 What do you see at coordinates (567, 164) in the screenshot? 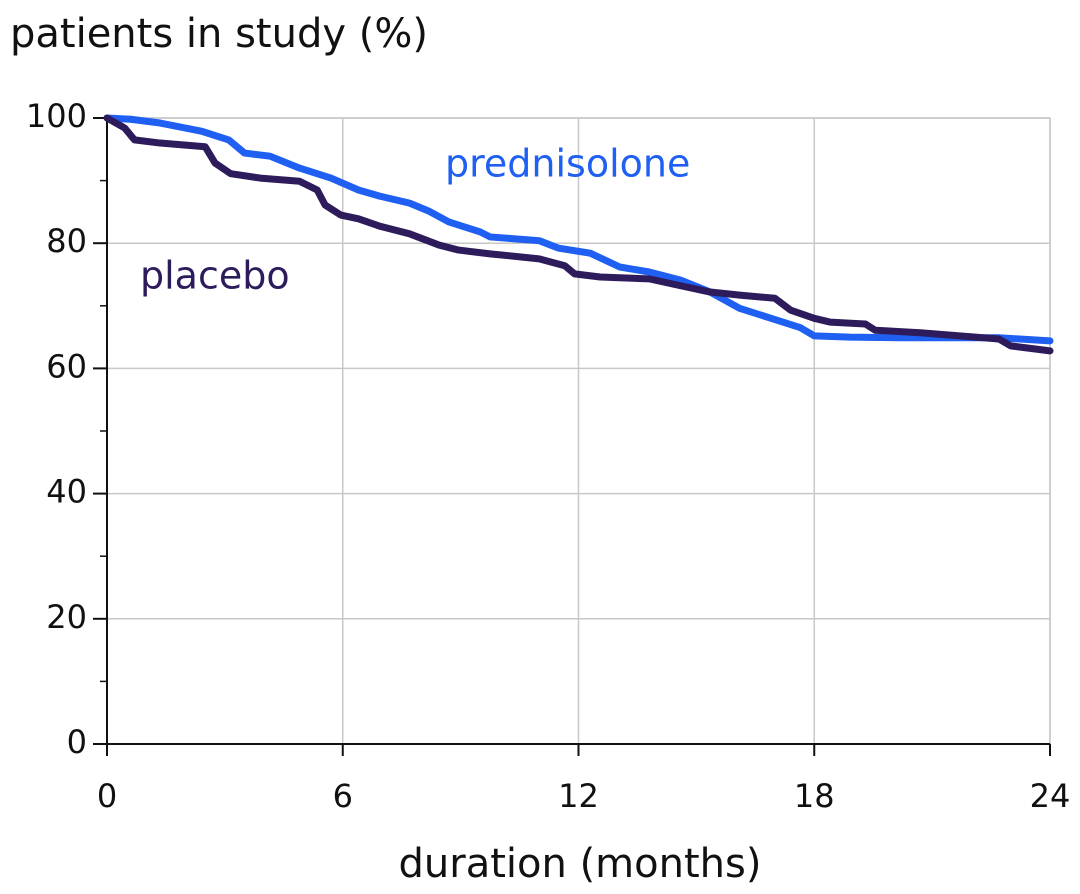
I see `series-label: prednisolone` at bounding box center [567, 164].